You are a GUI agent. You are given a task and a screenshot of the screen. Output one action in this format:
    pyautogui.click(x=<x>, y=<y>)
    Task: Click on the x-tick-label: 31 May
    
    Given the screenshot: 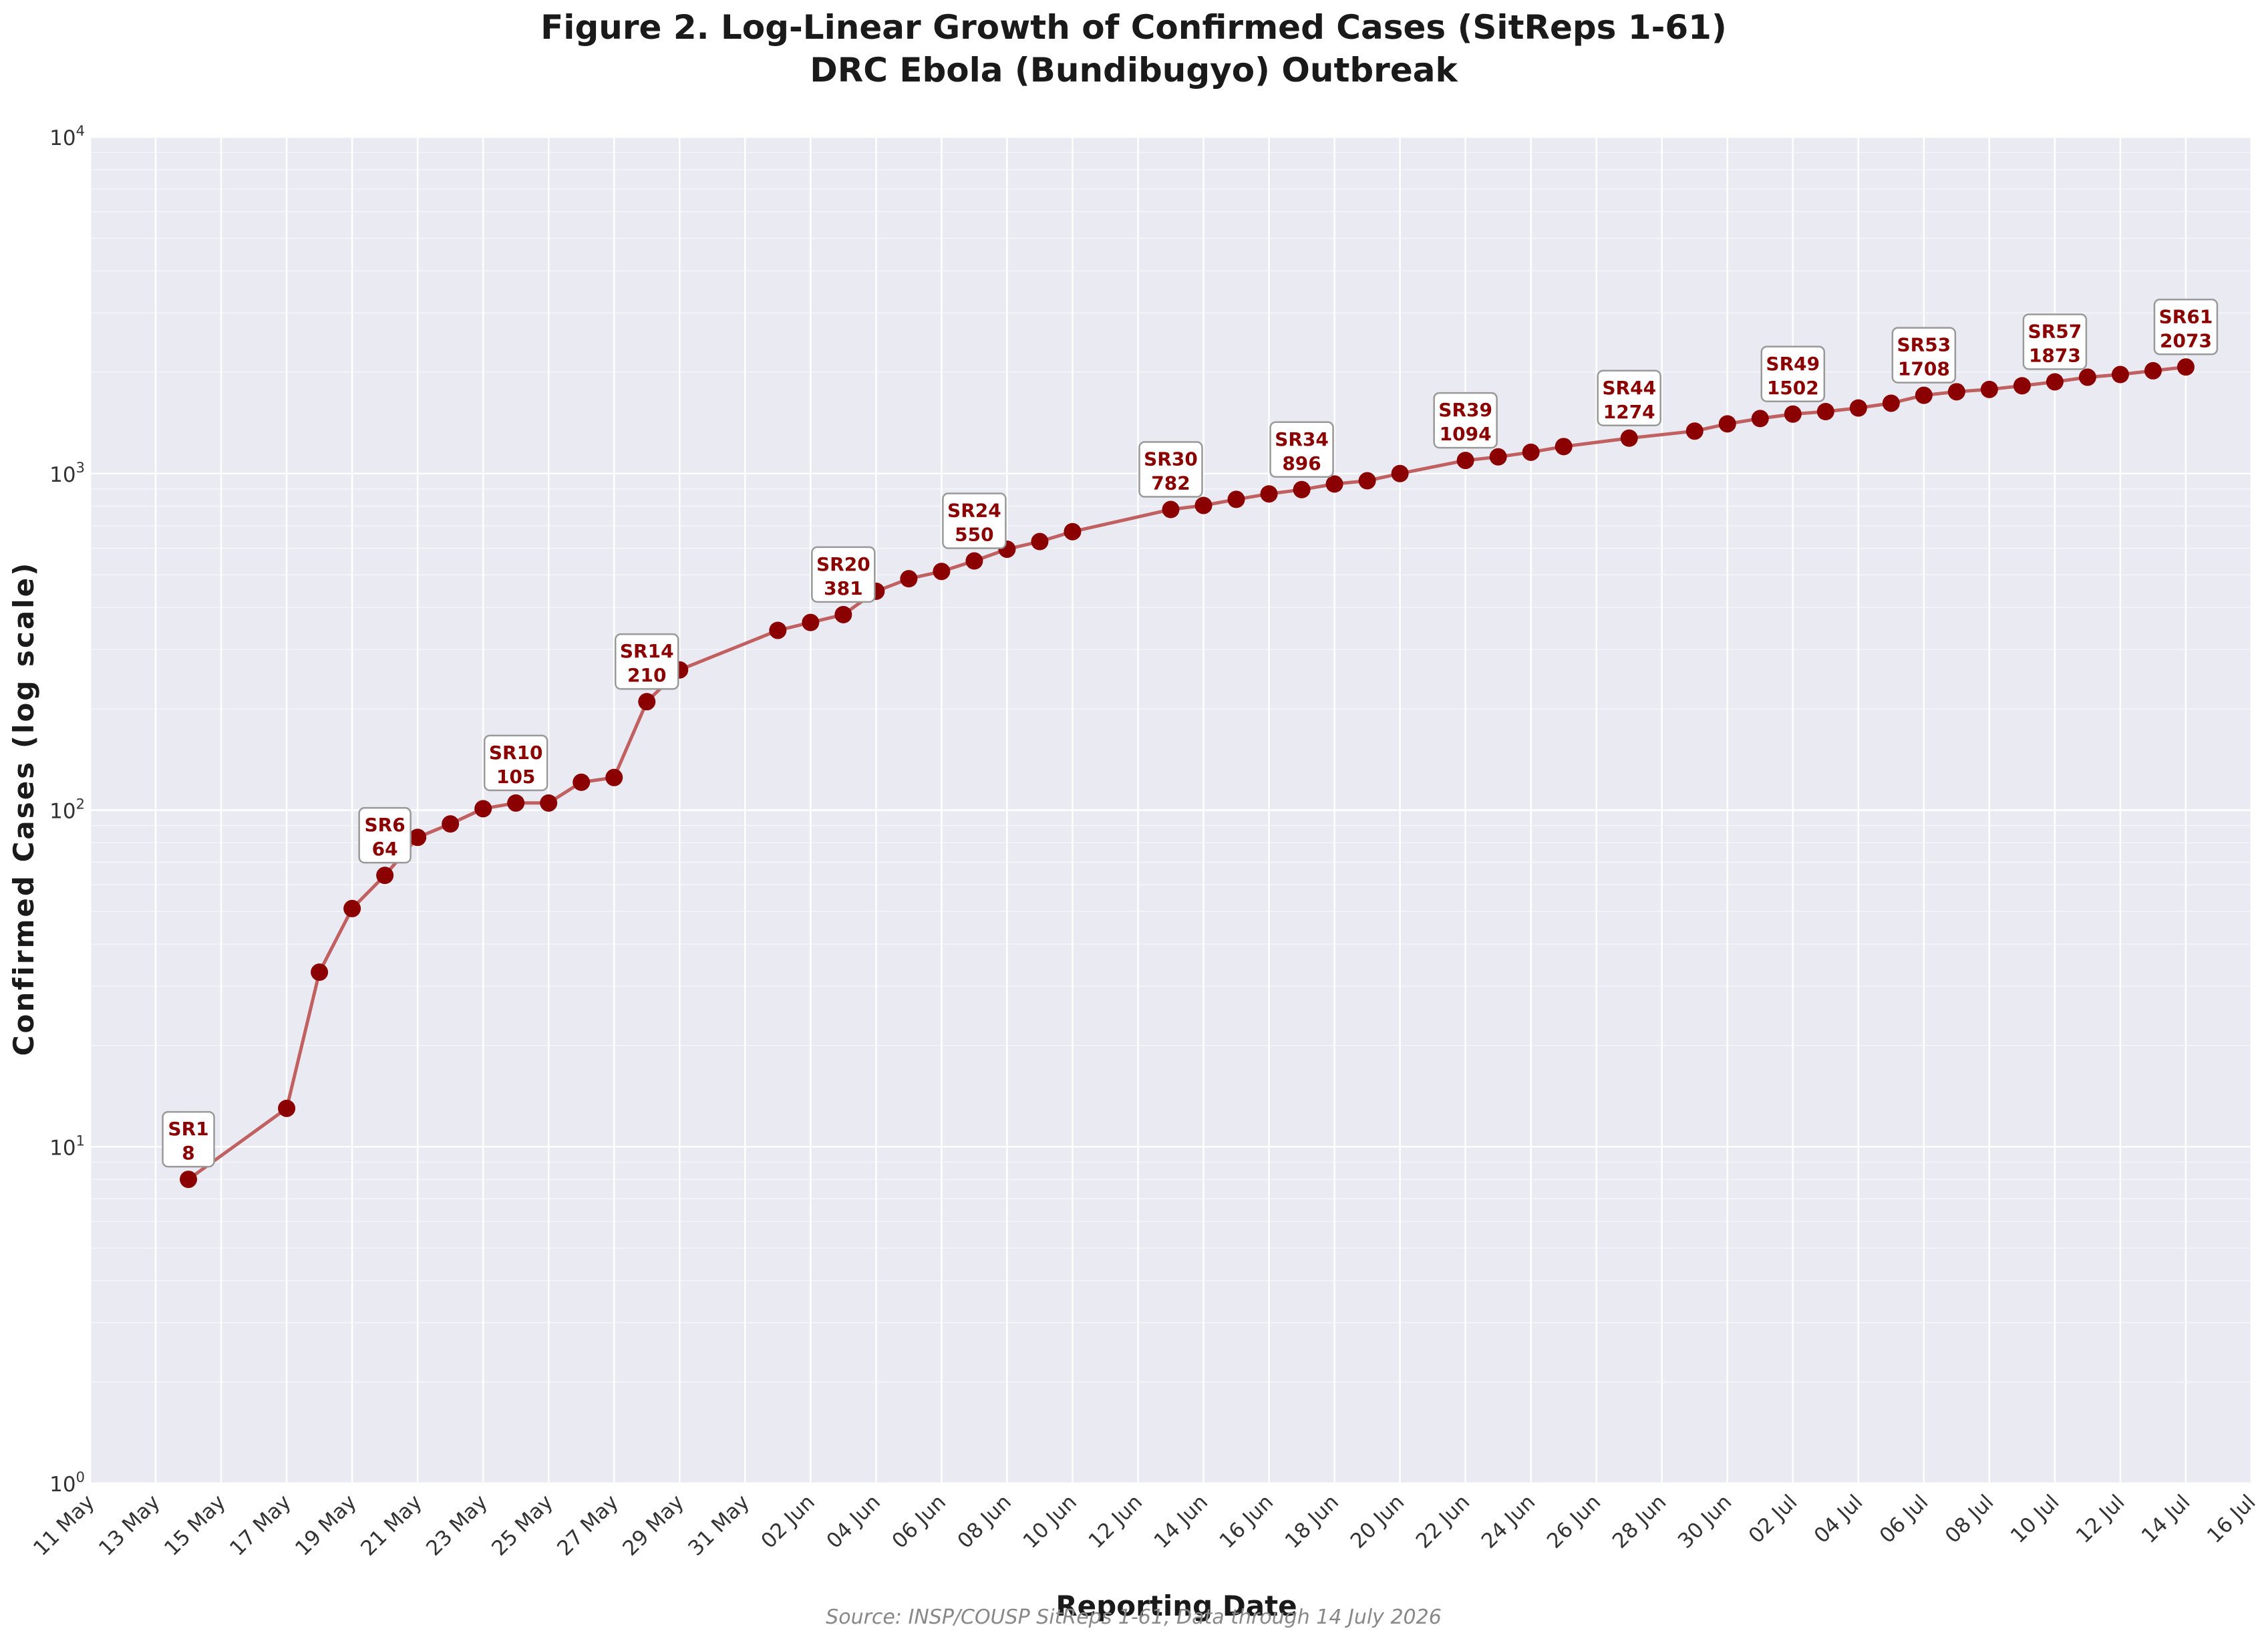 What is the action you would take?
    pyautogui.click(x=718, y=1525)
    